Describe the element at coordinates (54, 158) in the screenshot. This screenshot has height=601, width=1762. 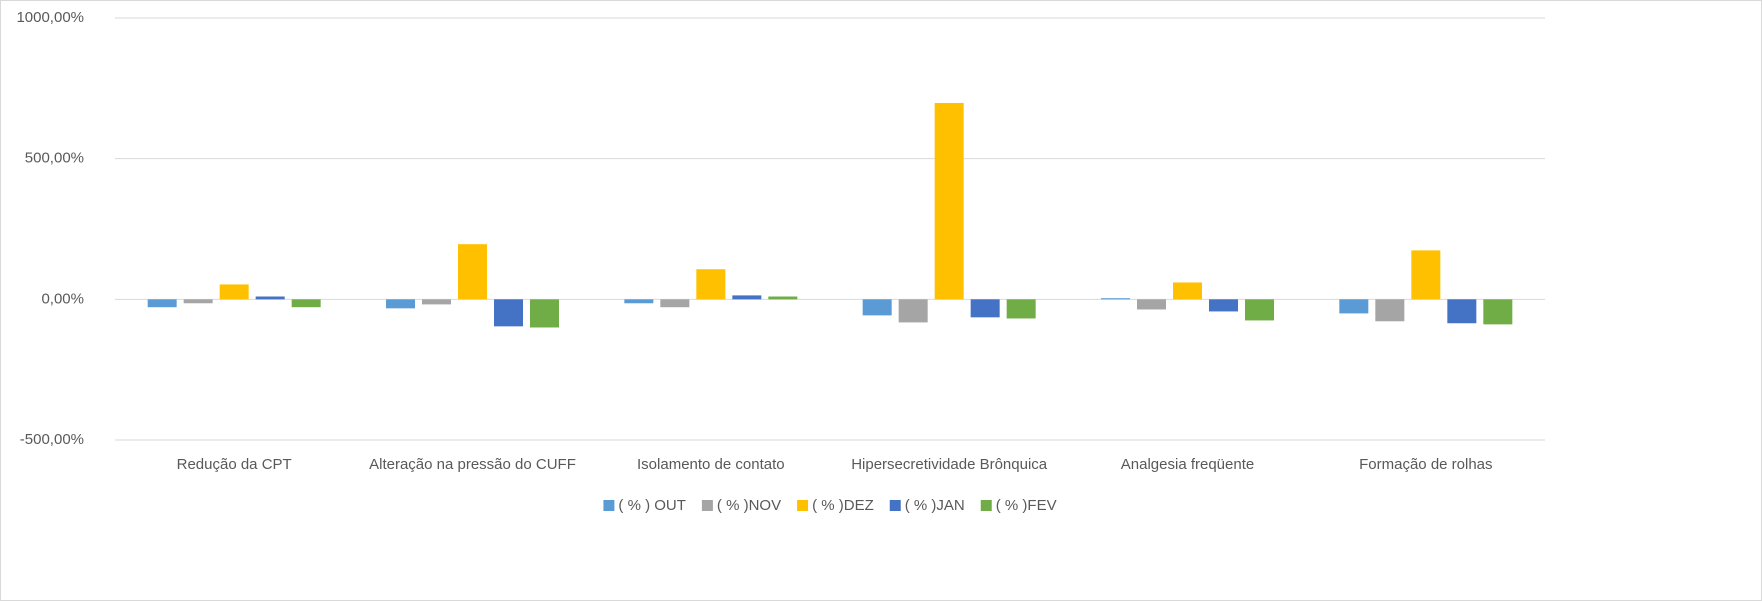
I see `y-tick-label: 500,00%` at that location.